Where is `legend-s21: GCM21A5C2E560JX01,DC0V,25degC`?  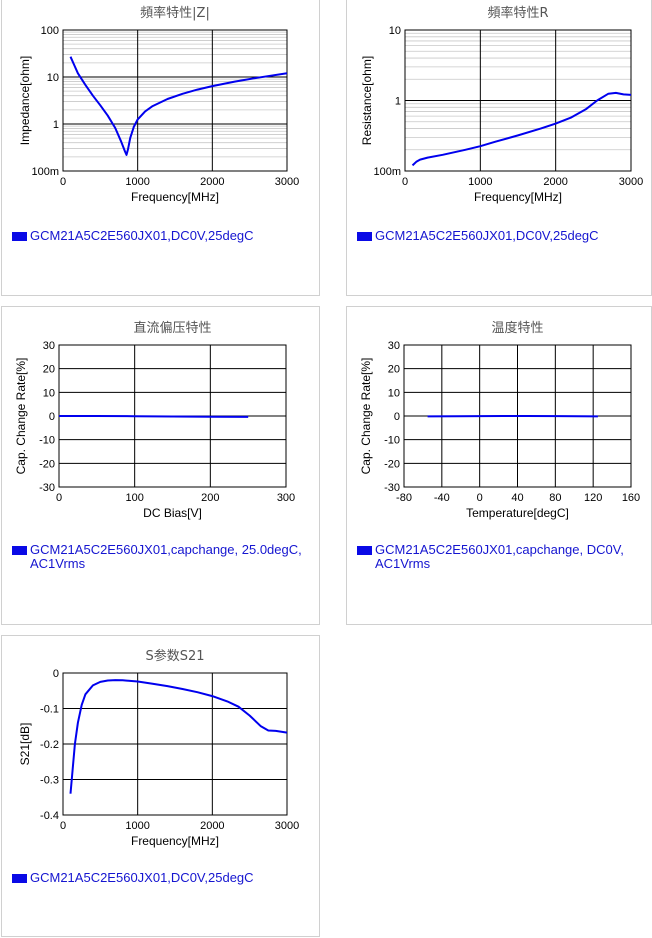
legend-s21: GCM21A5C2E560JX01,DC0V,25degC is located at coordinates (162, 878).